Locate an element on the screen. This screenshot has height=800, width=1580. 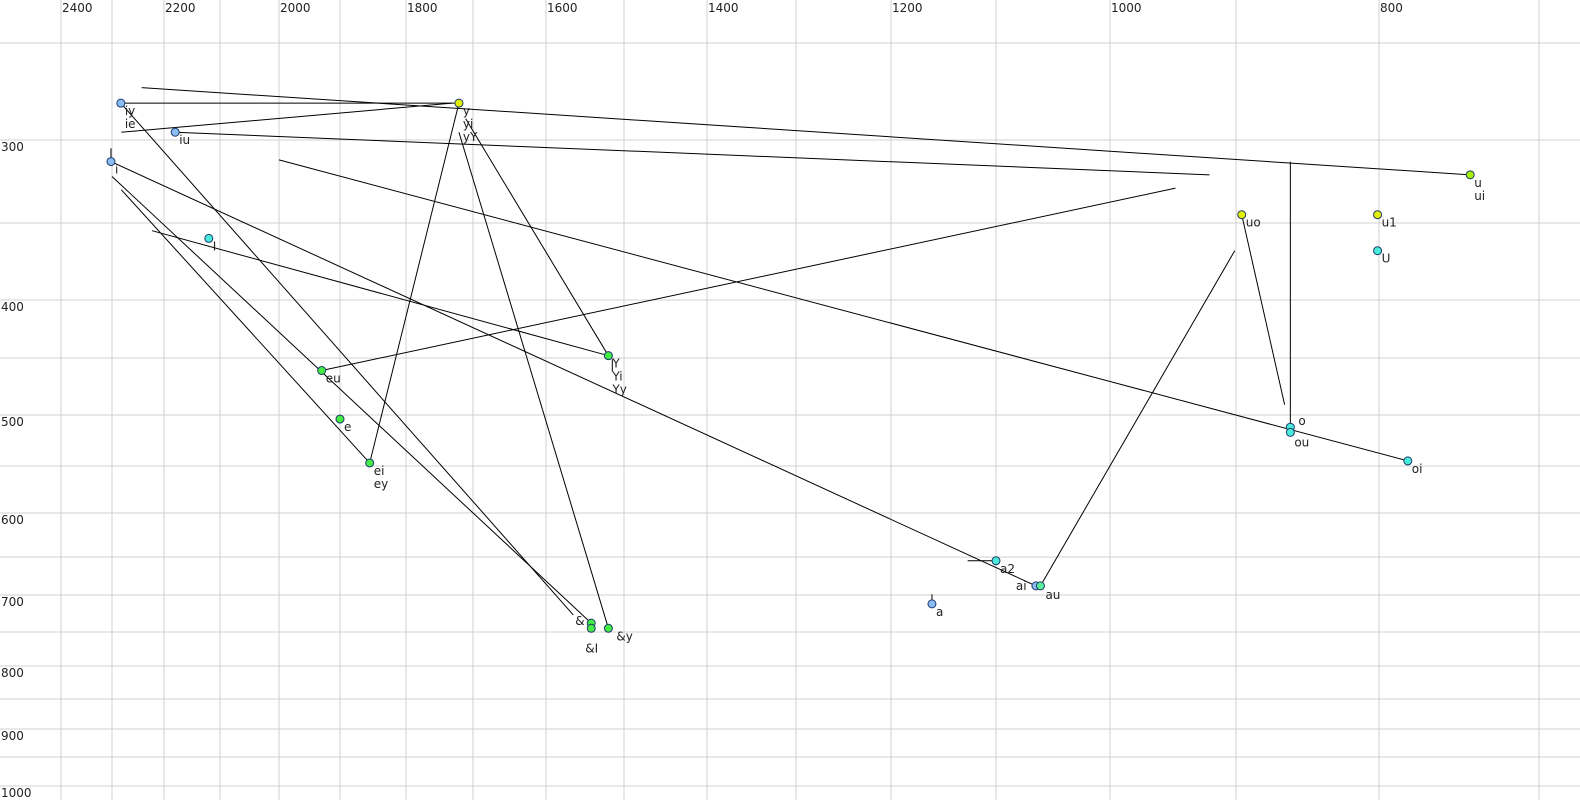
x-axis-ticks: 2400 2200 2000 1800 1600 1400 1200 1000 800 is located at coordinates (732, 8).